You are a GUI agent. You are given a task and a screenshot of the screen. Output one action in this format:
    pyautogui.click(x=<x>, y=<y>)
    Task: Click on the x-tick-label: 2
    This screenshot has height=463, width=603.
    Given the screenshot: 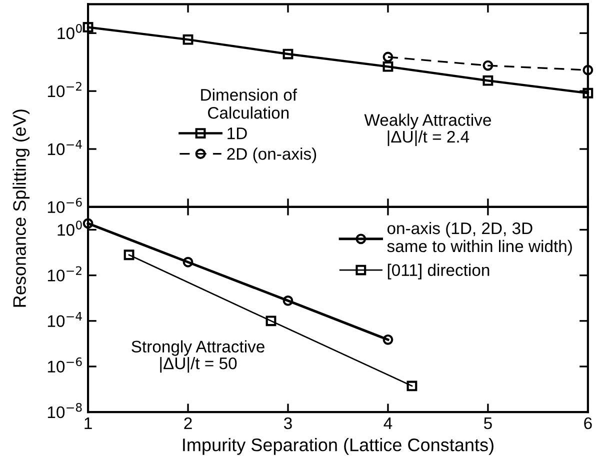 What is the action you would take?
    pyautogui.click(x=188, y=423)
    